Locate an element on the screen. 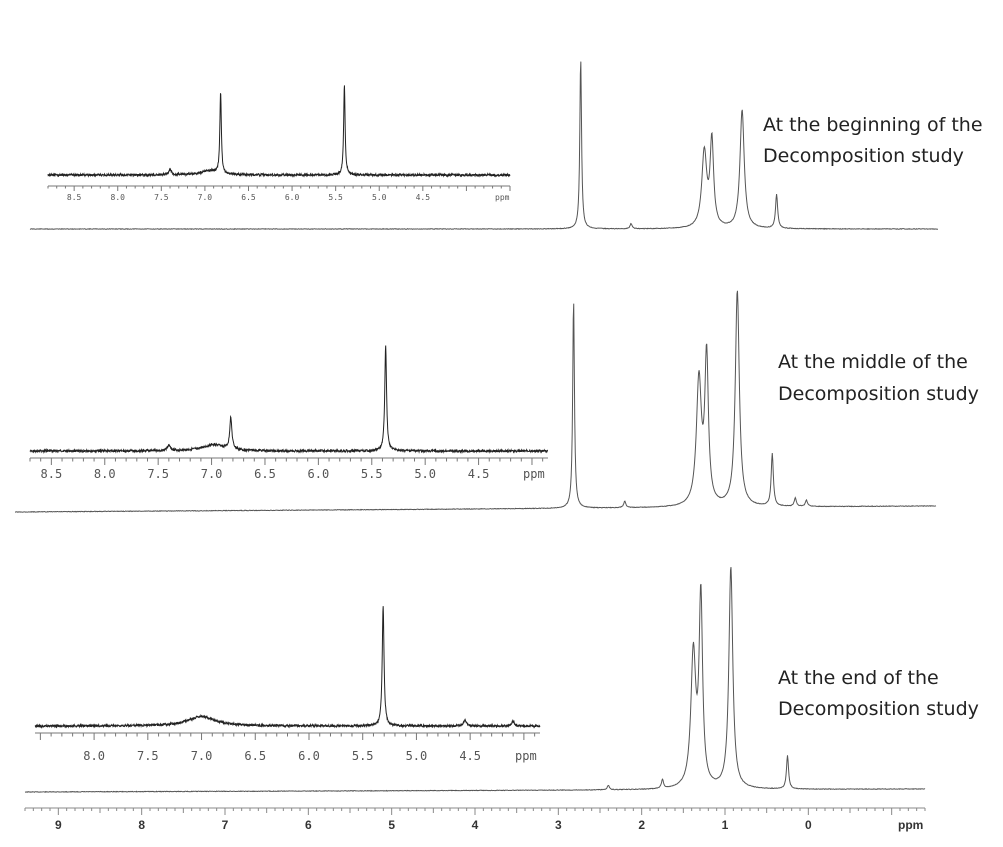 The width and height of the screenshot is (1003, 847). main-tick-label: 5 is located at coordinates (391, 825).